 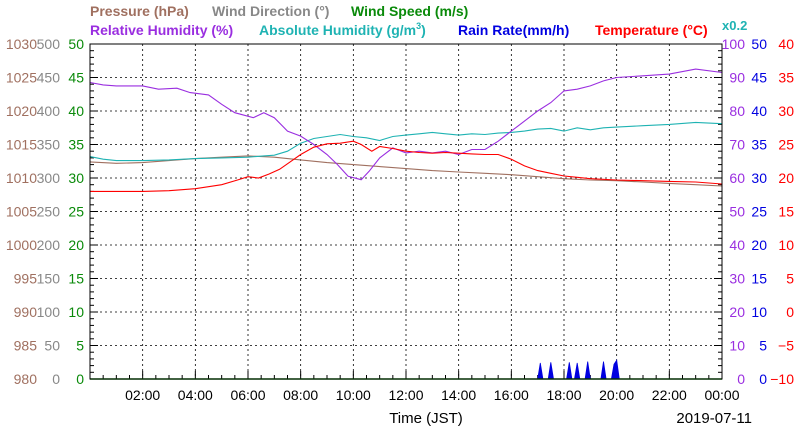 I want to click on legend-rain-rate: Rain Rate(mm/h), so click(x=513, y=30).